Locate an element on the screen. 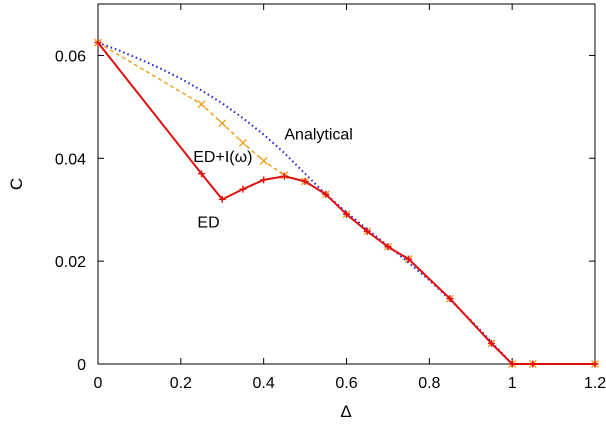 The width and height of the screenshot is (606, 426). y-tick-label: 0.04 is located at coordinates (70, 159).